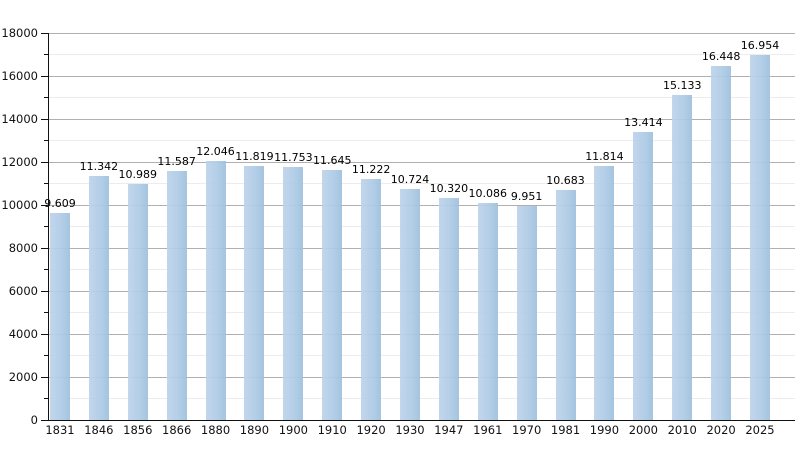 Image resolution: width=800 pixels, height=450 pixels. I want to click on x-tick-label: 1970, so click(527, 430).